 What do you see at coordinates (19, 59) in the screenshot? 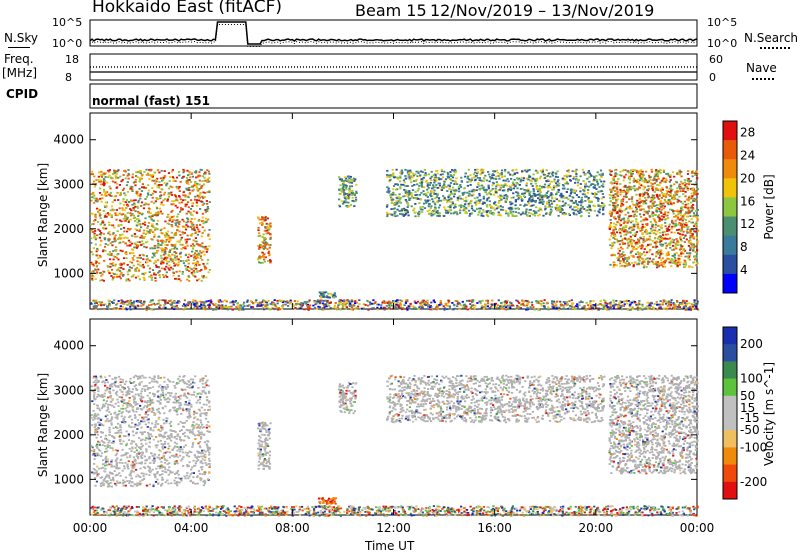
I see `freq-label: Freq.` at bounding box center [19, 59].